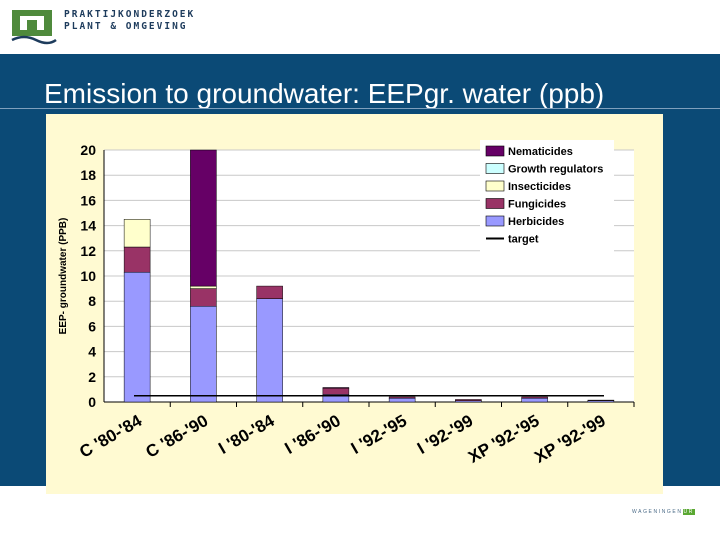 The width and height of the screenshot is (720, 540). I want to click on y-tick-label: 16, so click(88, 200).